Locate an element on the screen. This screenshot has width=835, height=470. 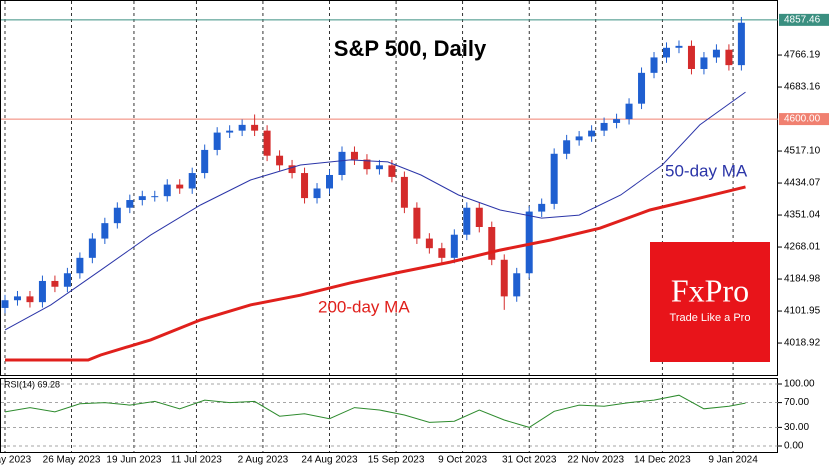
logo-name: FxPro is located at coordinates (710, 290).